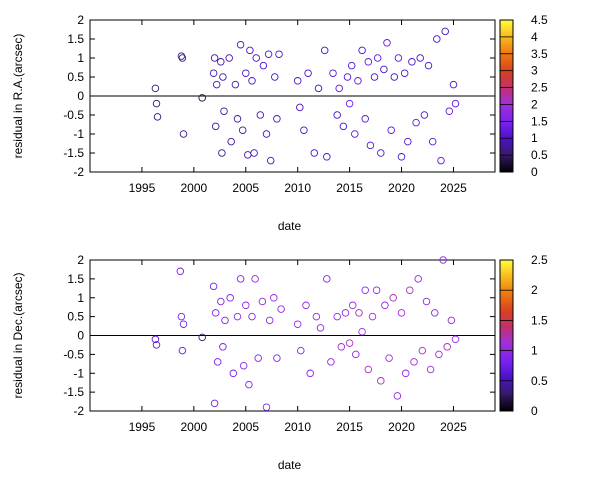  I want to click on dec-colorbar-label: 1, so click(534, 351).